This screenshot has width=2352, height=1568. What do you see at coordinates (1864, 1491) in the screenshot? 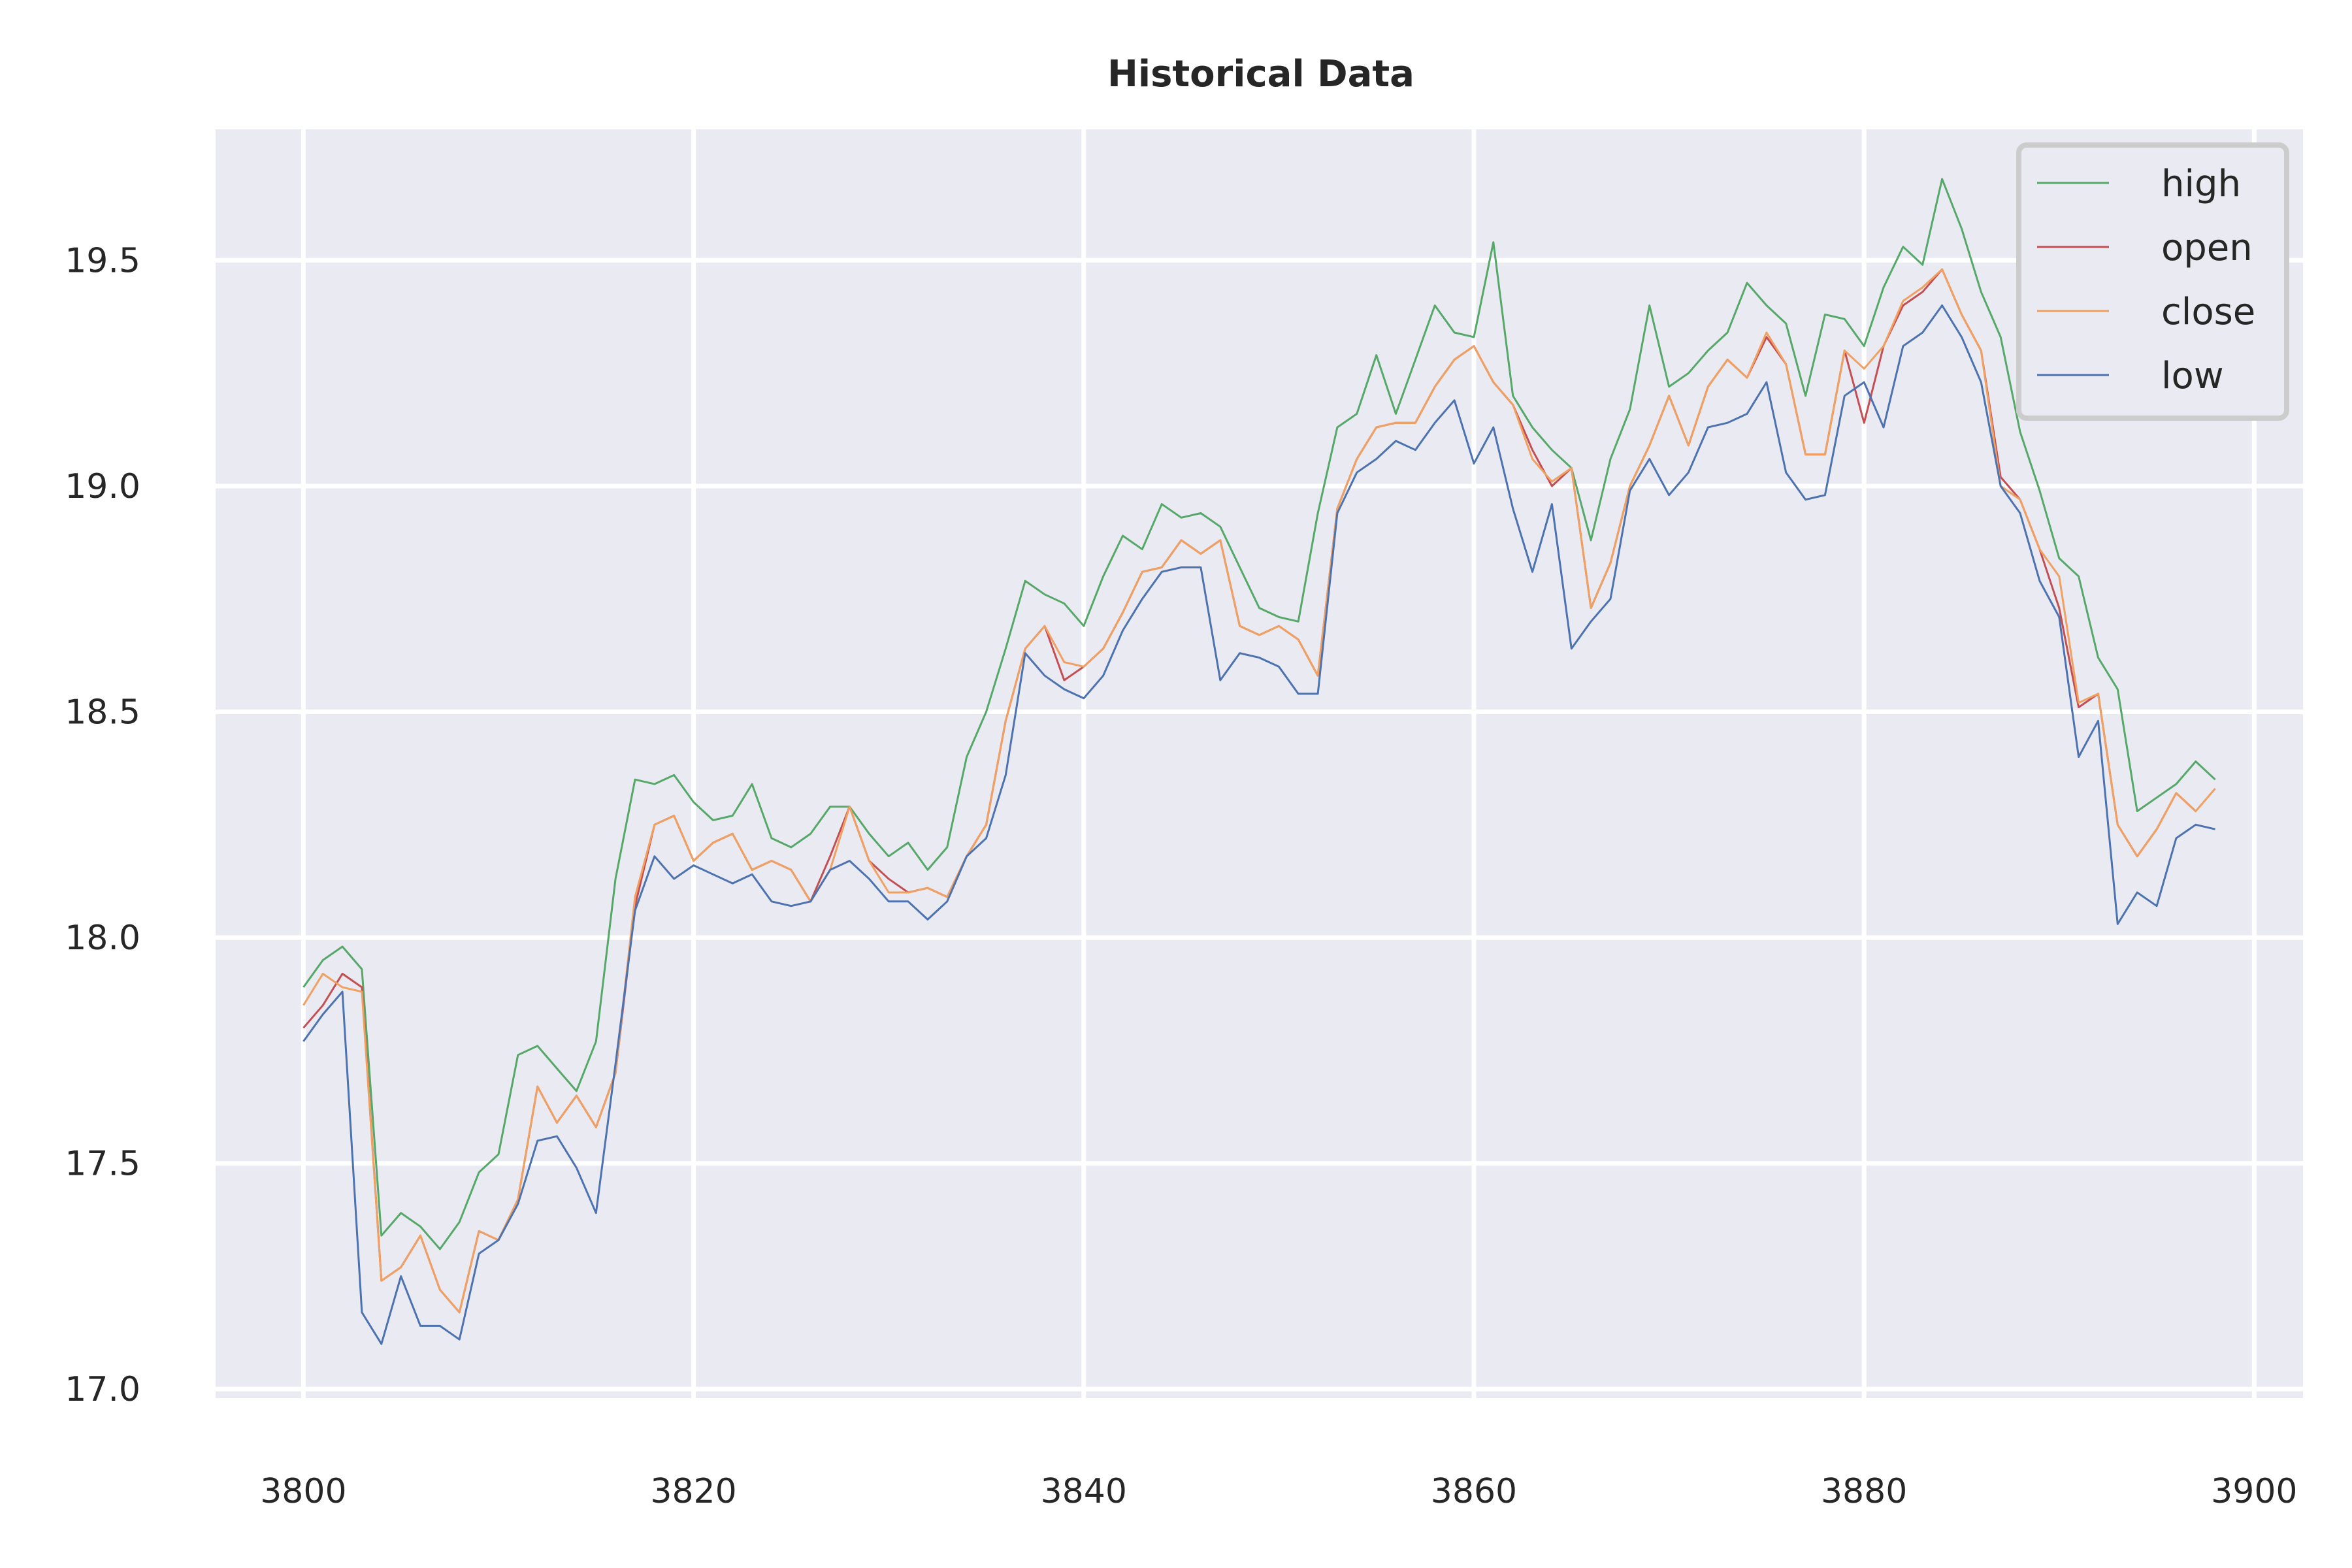
I see `x-tick-label: 3880` at bounding box center [1864, 1491].